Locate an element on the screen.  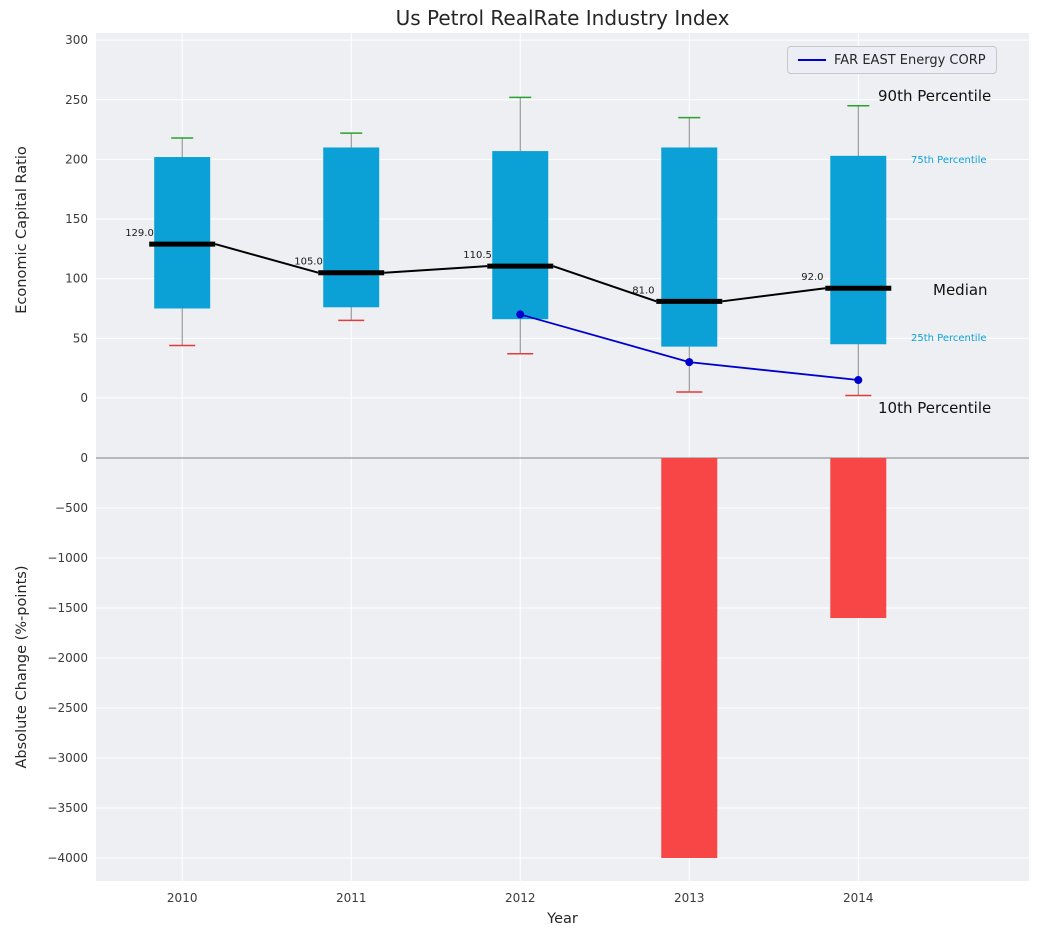
ylabel-economic-capital-ratio: Economic Capital Ratio is located at coordinates (22, 230).